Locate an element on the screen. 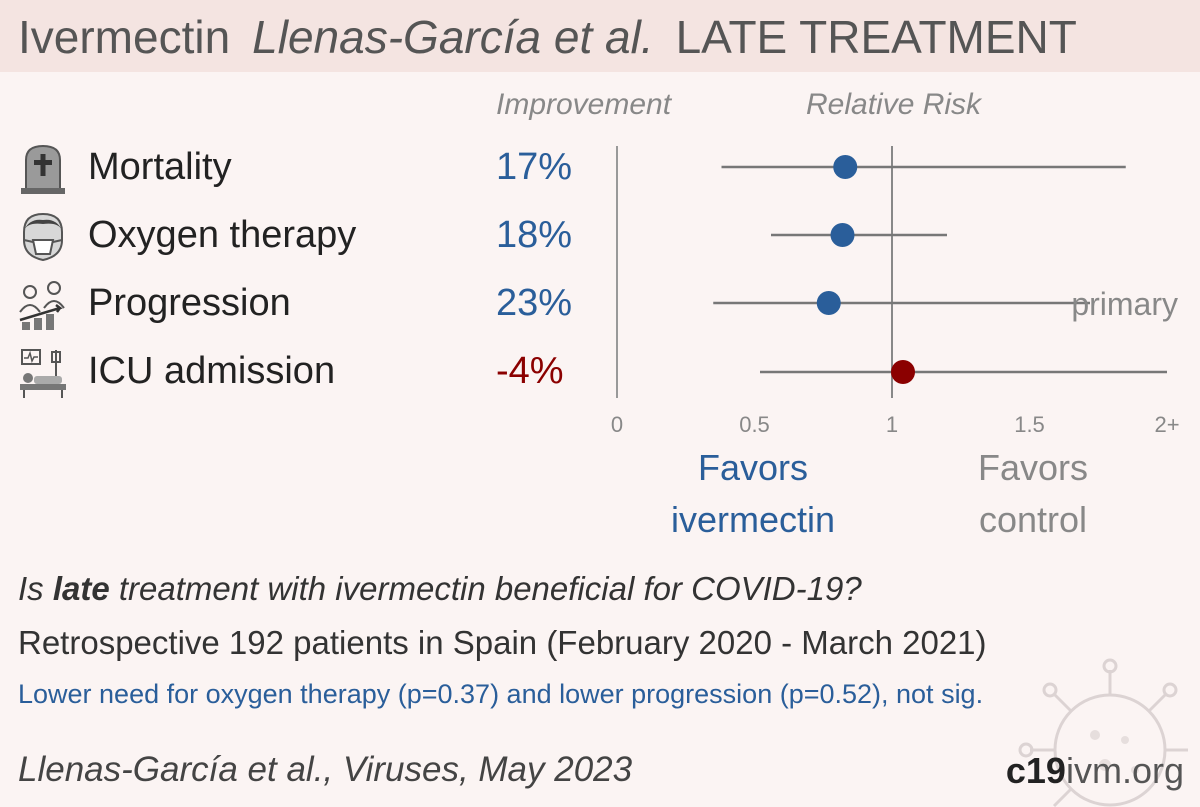  outcome-row-oxygen-therapy: Oxygen therapy 18% is located at coordinates (300, 236).